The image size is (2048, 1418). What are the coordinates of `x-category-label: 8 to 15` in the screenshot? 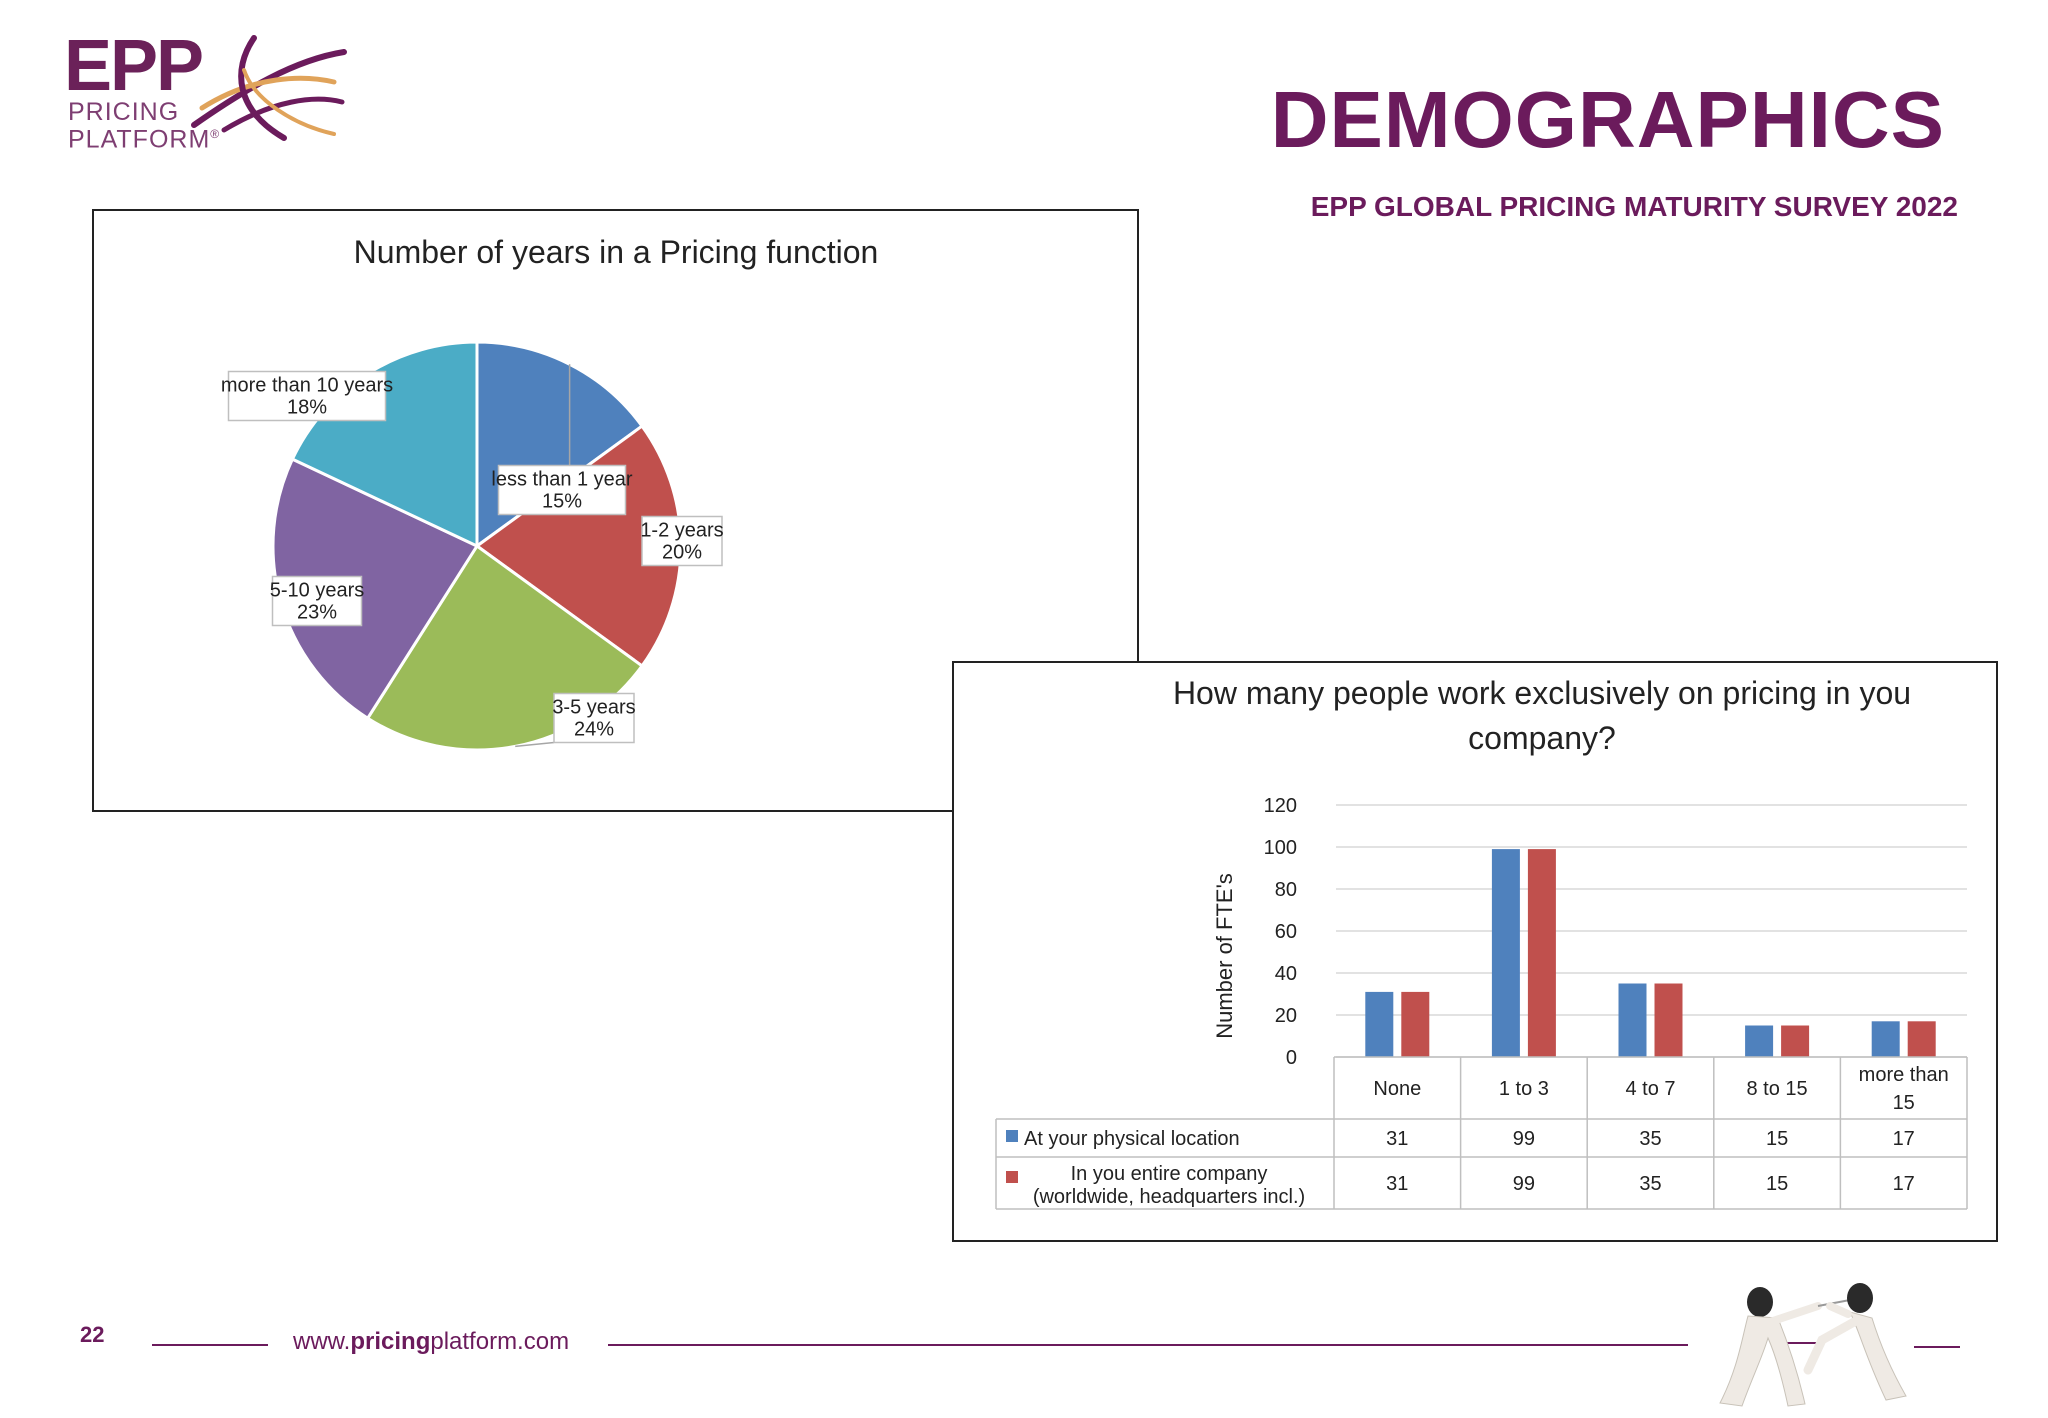 It's located at (1777, 1089).